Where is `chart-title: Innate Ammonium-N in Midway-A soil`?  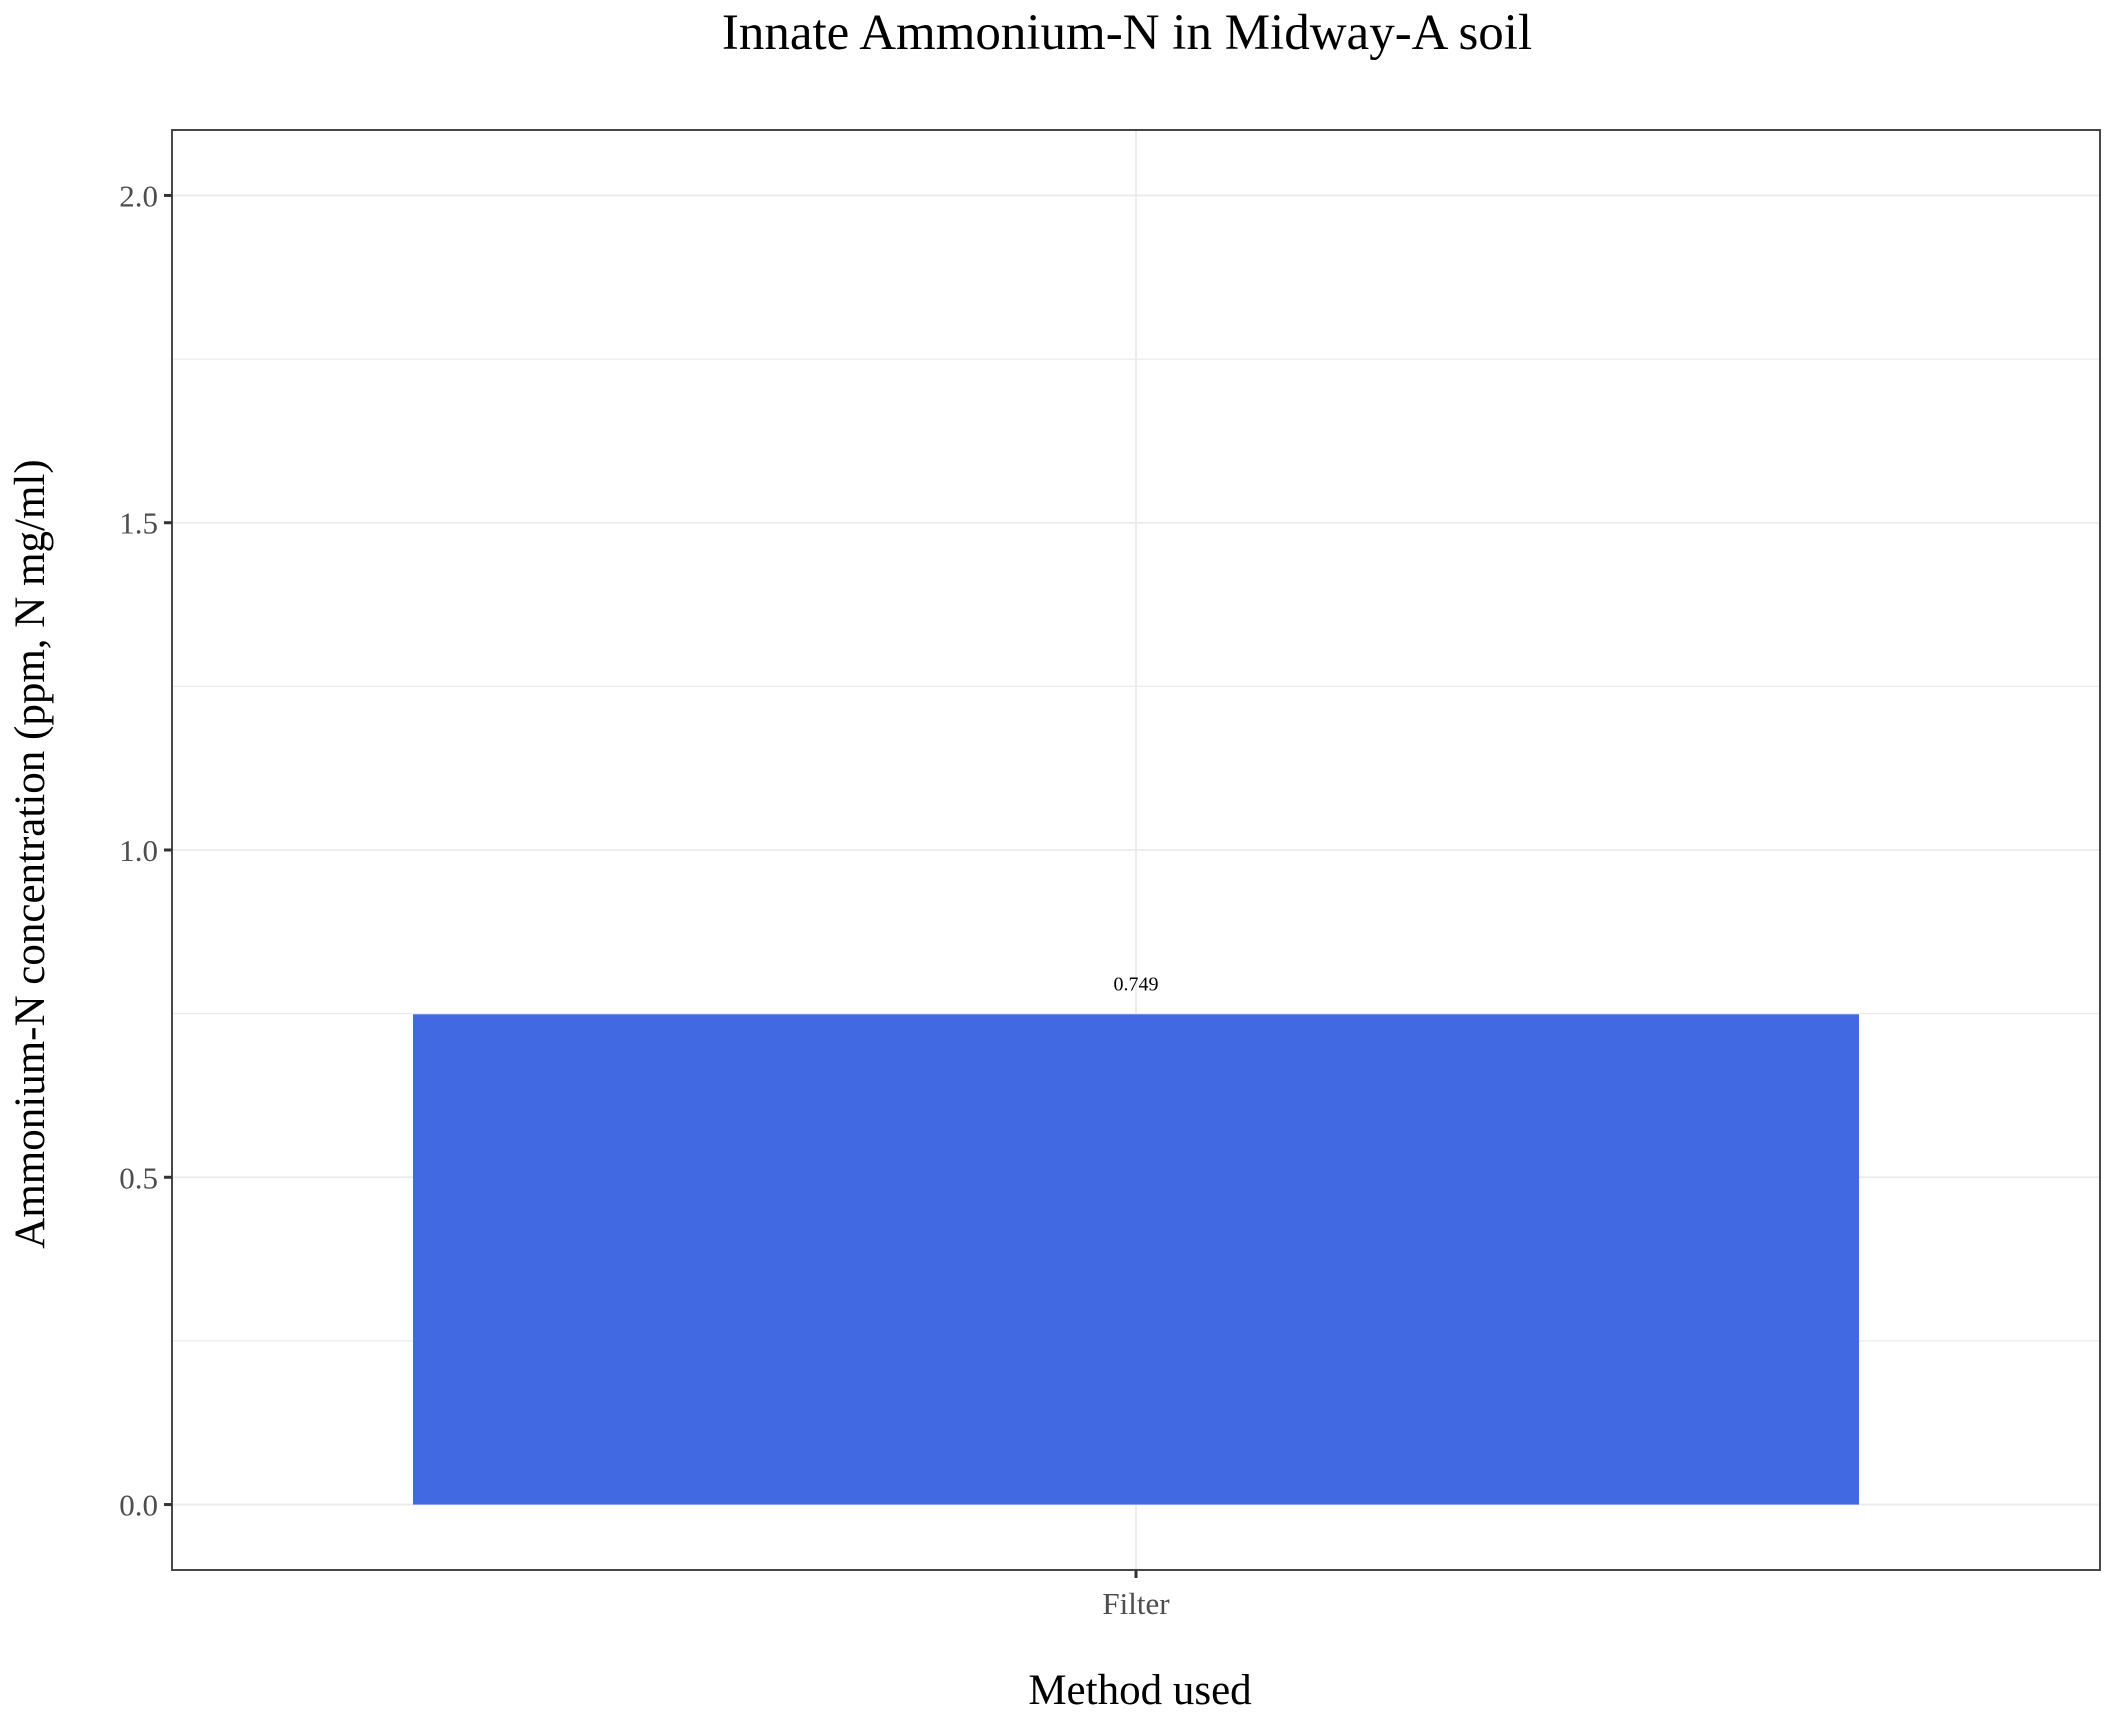 chart-title: Innate Ammonium-N in Midway-A soil is located at coordinates (1127, 33).